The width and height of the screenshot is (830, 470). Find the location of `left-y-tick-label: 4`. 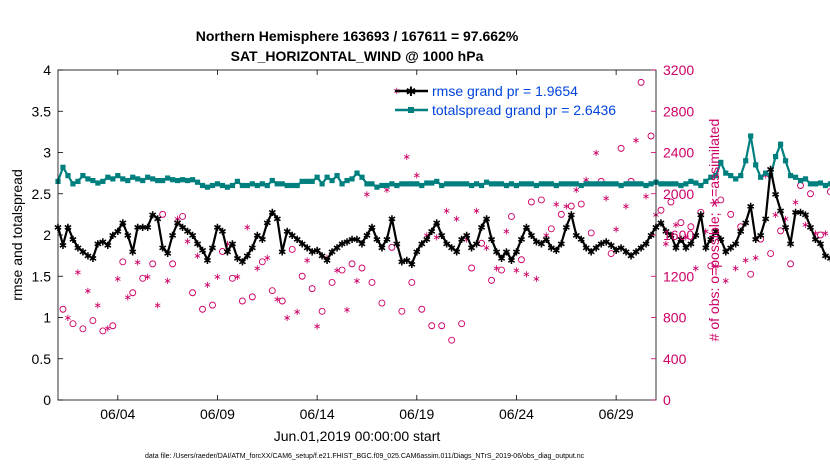

left-y-tick-label: 4 is located at coordinates (47, 70).